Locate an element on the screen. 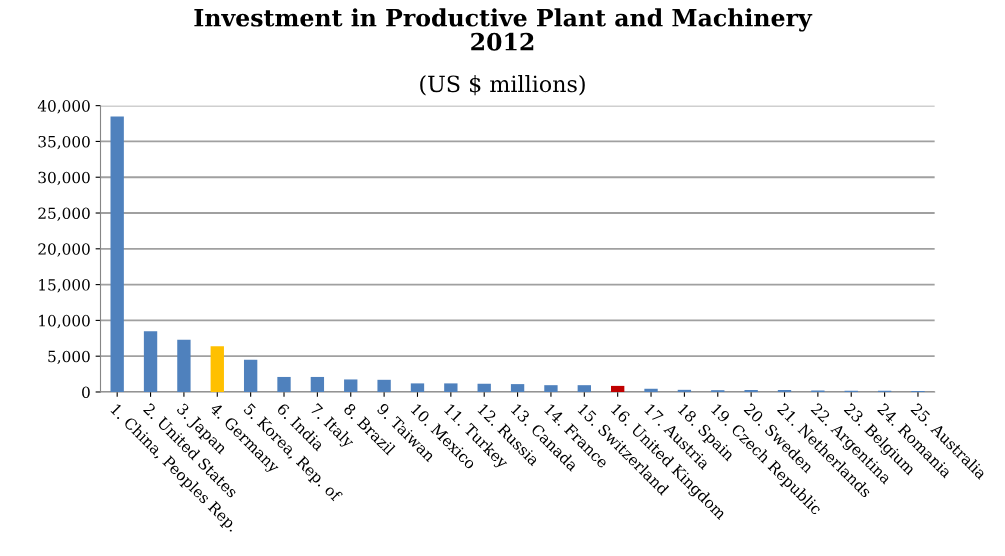  y-tick-label: 30,000 is located at coordinates (64, 178).